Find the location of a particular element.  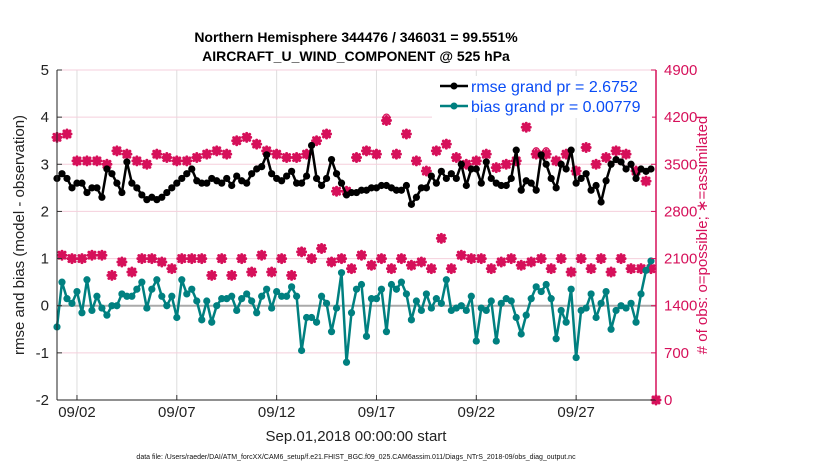

x-tick-label: 09/22 is located at coordinates (477, 412).